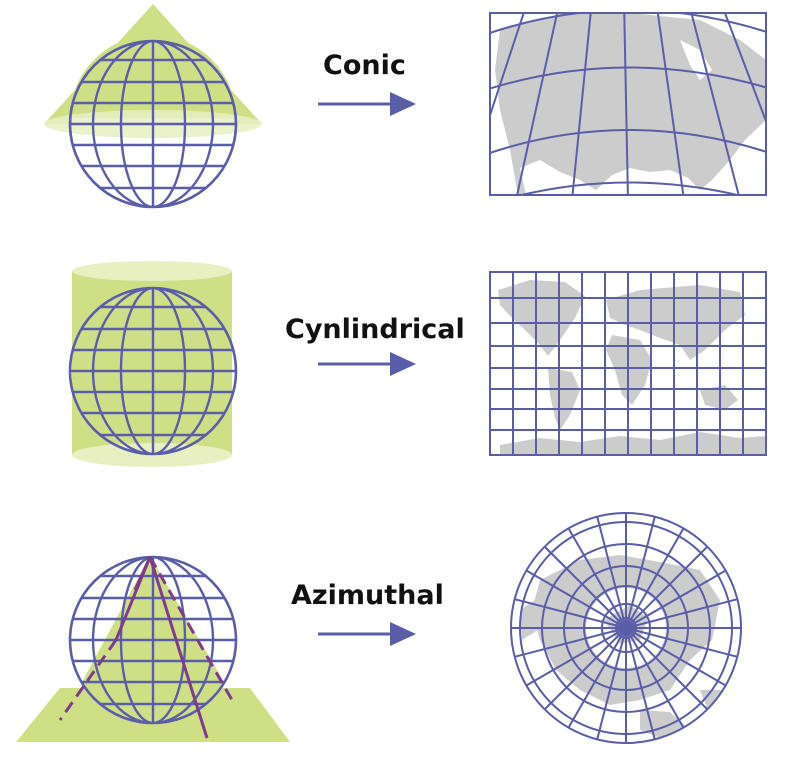  What do you see at coordinates (375, 329) in the screenshot?
I see `cylindrical-label: Cynlindrical` at bounding box center [375, 329].